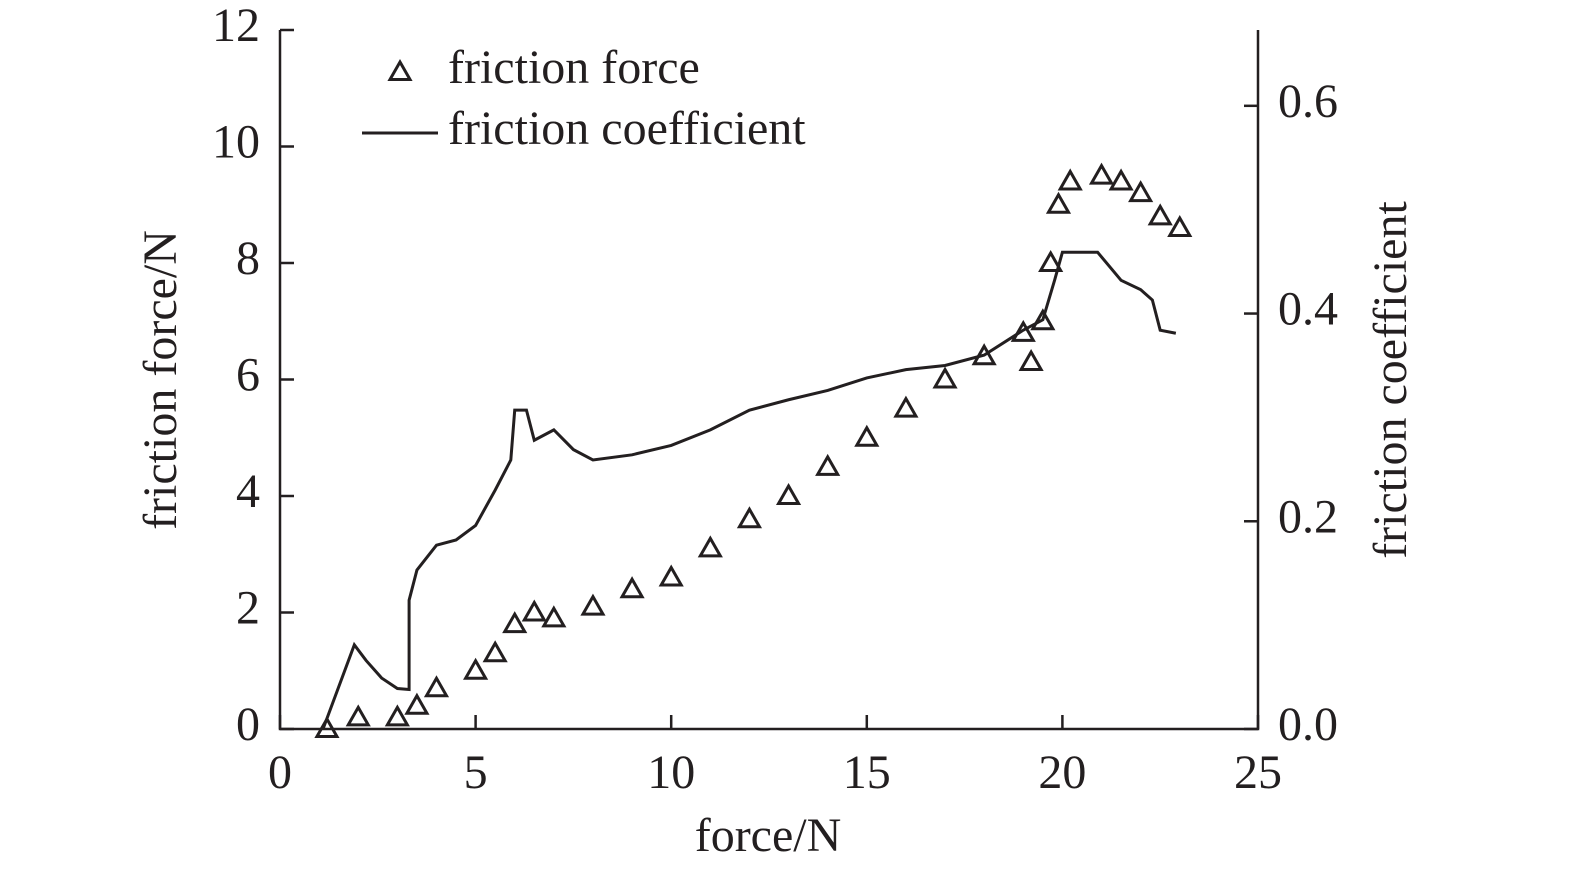  What do you see at coordinates (671, 772) in the screenshot?
I see `x-tick-label: 10` at bounding box center [671, 772].